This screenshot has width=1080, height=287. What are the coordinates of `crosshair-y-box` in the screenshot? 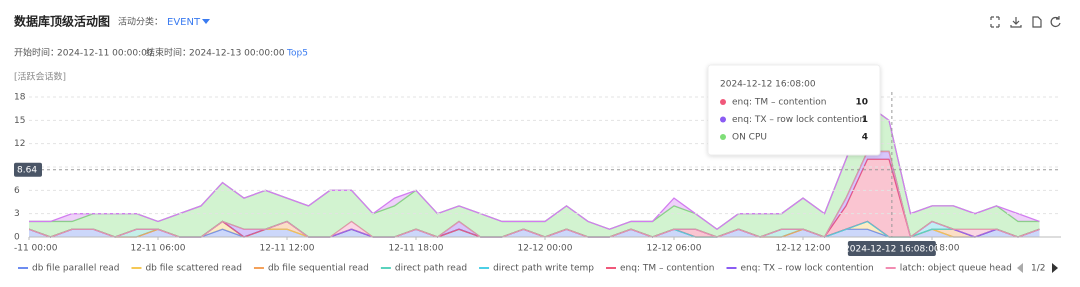 It's located at (28, 169).